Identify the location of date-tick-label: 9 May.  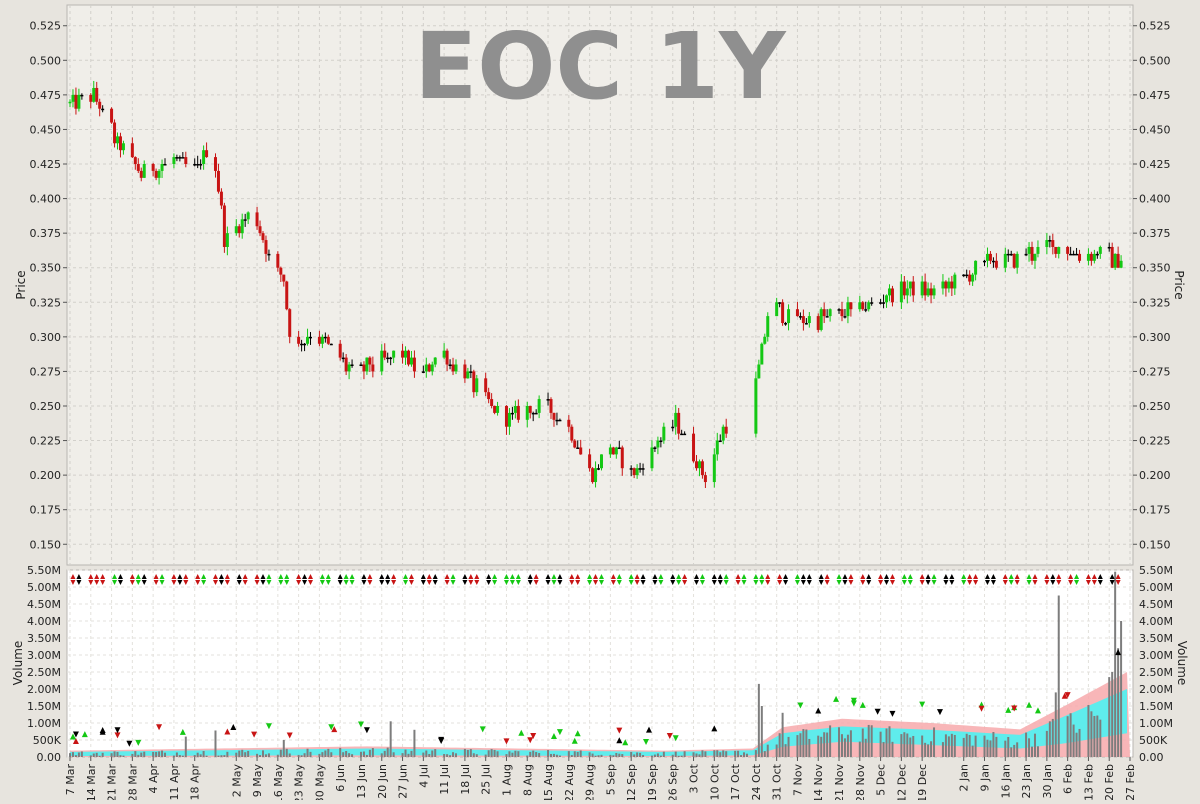
(257, 781).